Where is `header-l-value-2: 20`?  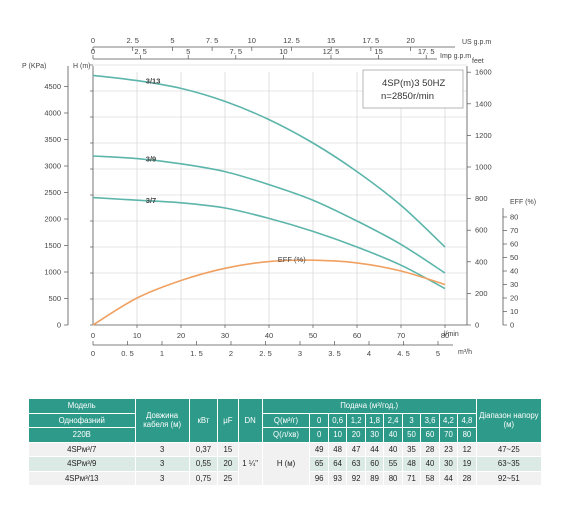
header-l-value-2: 20 is located at coordinates (356, 435).